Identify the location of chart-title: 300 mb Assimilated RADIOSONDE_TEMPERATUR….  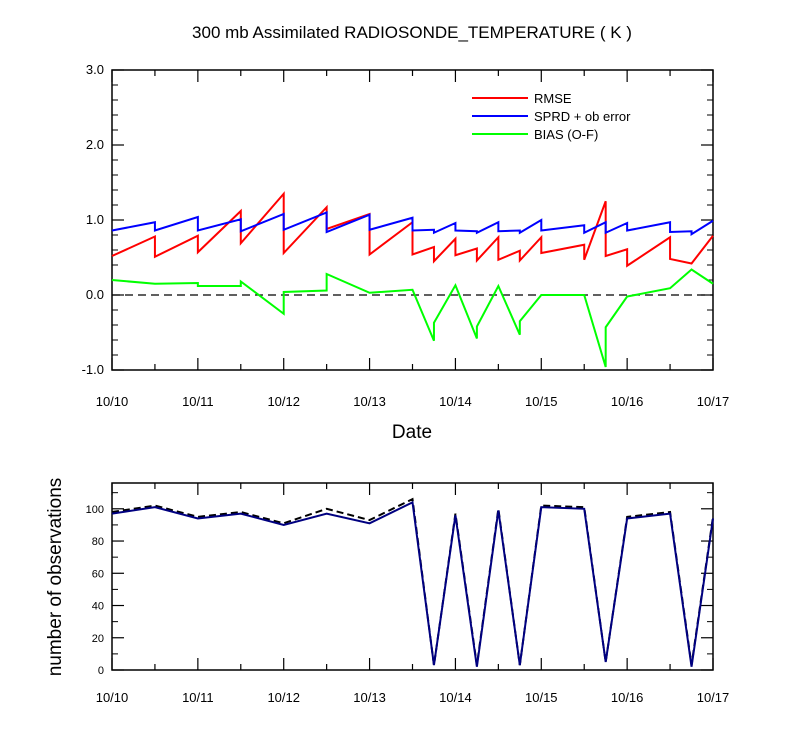
(412, 32).